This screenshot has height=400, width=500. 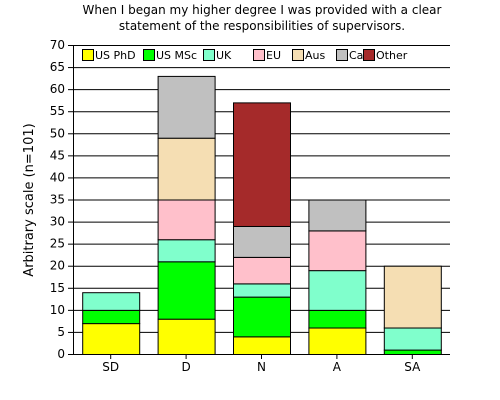 I want to click on y-axis-label: Arbitrary scale (n=101), so click(x=29, y=199).